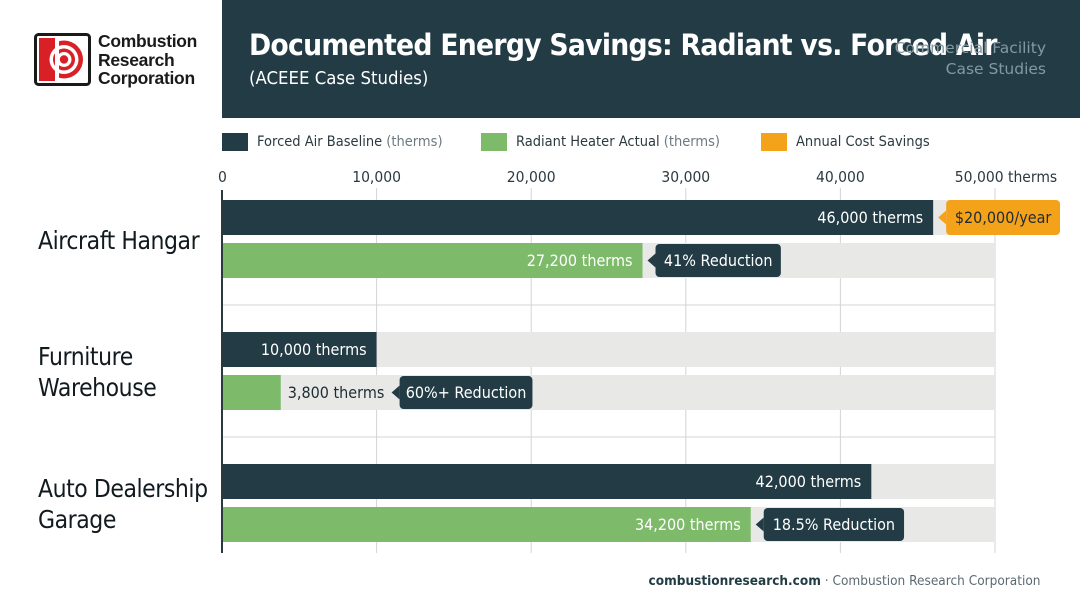 This screenshot has height=603, width=1080. I want to click on category-label: Furniture Warehouse, so click(97, 372).